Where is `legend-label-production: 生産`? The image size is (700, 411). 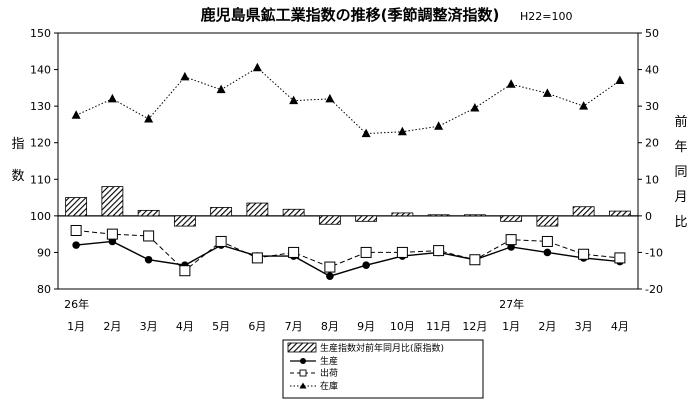
legend-label-production: 生産 is located at coordinates (329, 361).